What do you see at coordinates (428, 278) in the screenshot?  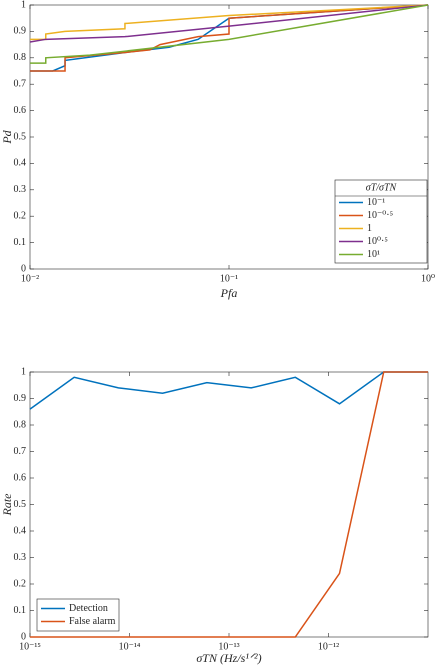 I see `x-tick-label: 10⁰` at bounding box center [428, 278].